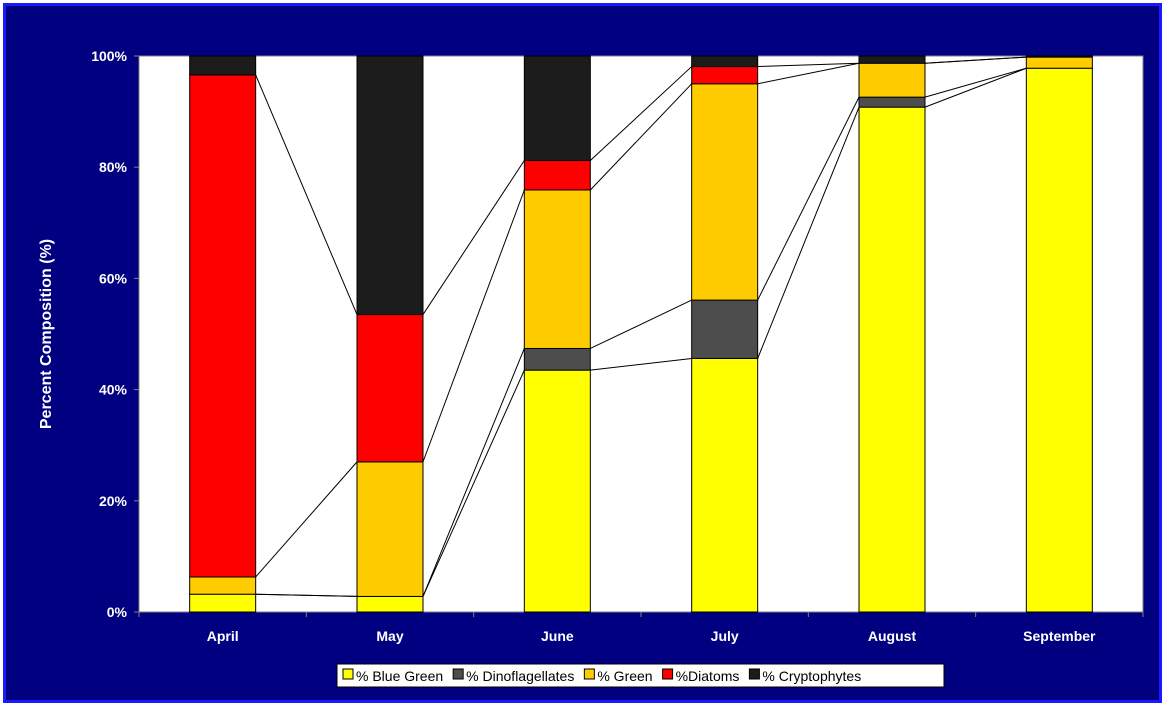 The image size is (1165, 706). I want to click on legend-label: % Dinoflagellates, so click(520, 676).